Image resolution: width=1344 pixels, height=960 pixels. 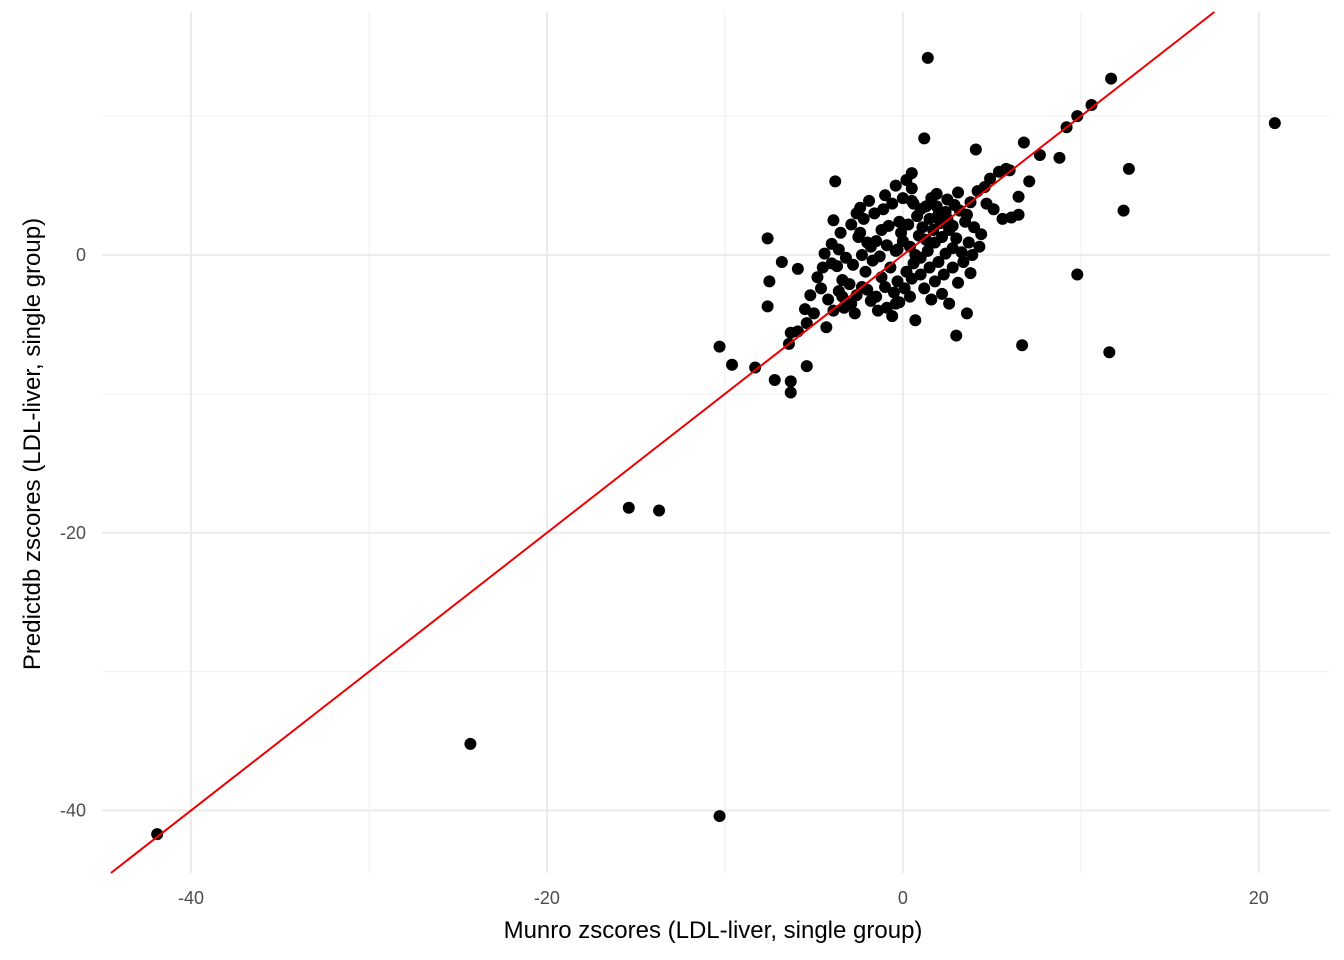 What do you see at coordinates (547, 898) in the screenshot?
I see `x-tick-label: -20` at bounding box center [547, 898].